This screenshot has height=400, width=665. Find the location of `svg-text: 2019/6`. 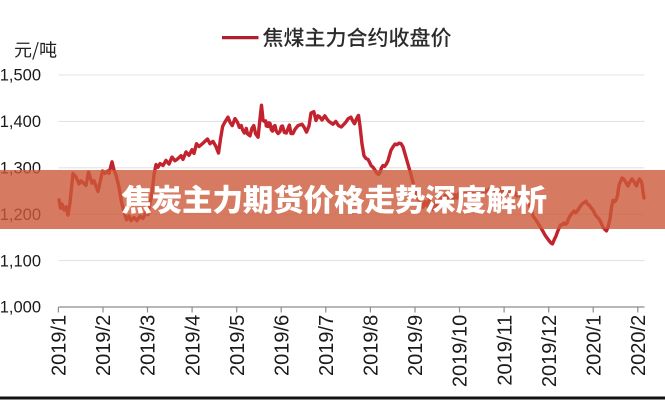

svg-text: 2019/6 is located at coordinates (282, 345).